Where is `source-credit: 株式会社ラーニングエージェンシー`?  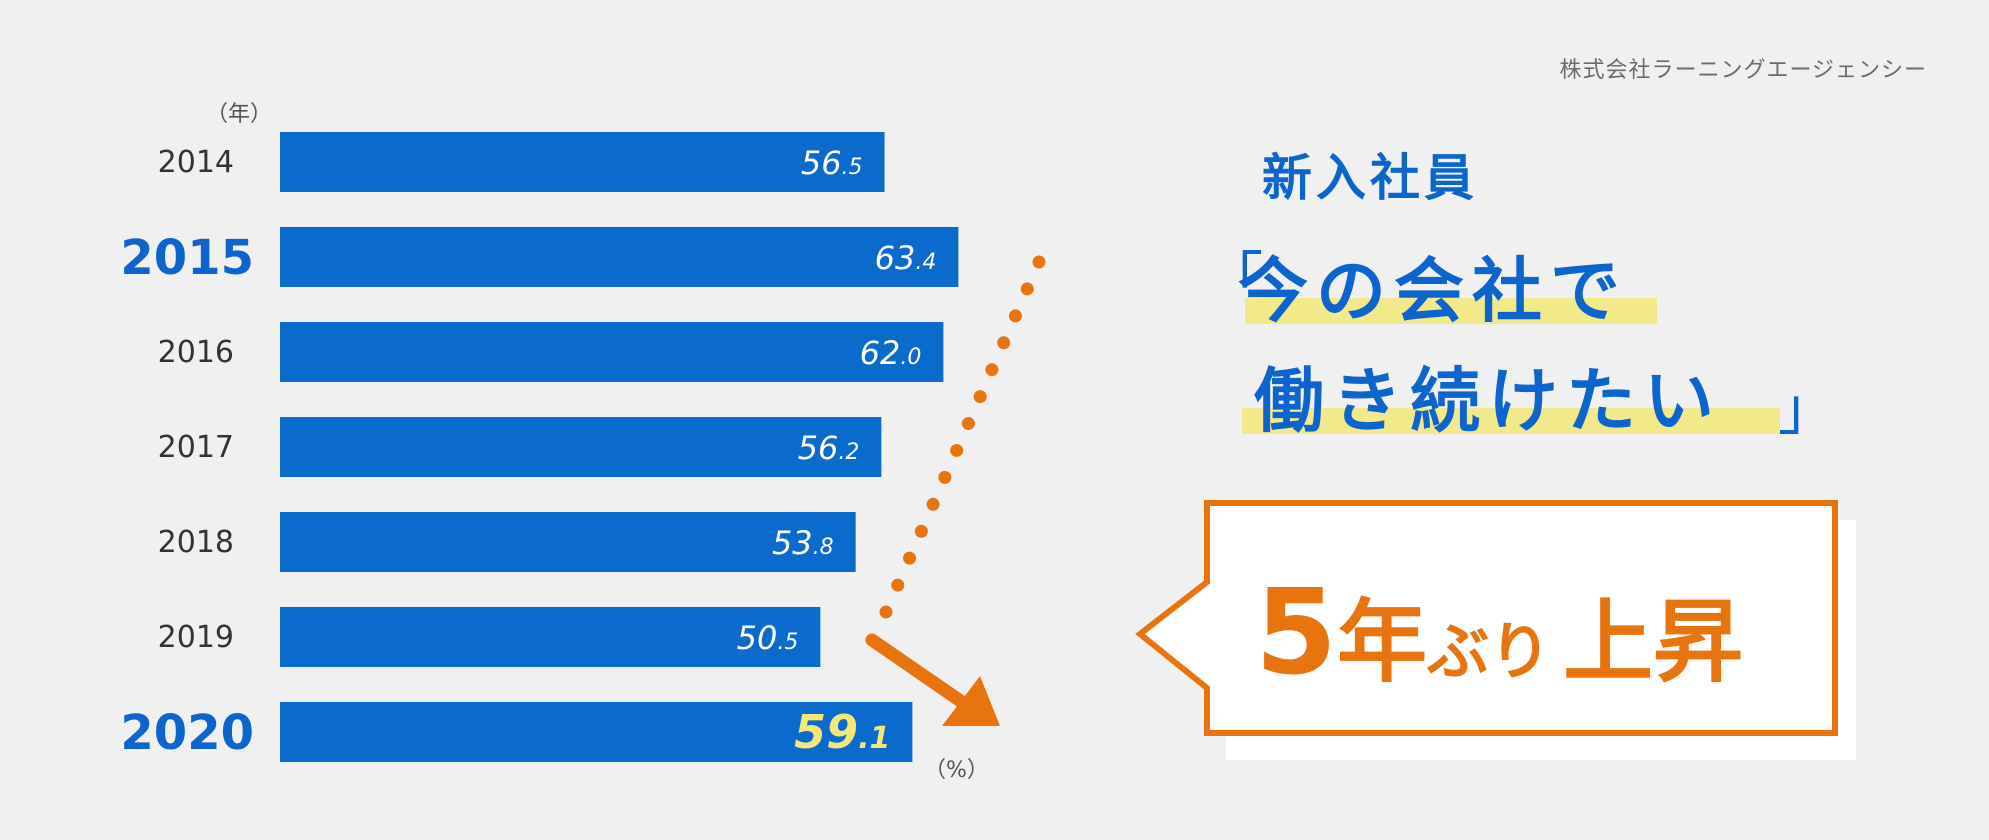 source-credit: 株式会社ラーニングエージェンシー is located at coordinates (1743, 70).